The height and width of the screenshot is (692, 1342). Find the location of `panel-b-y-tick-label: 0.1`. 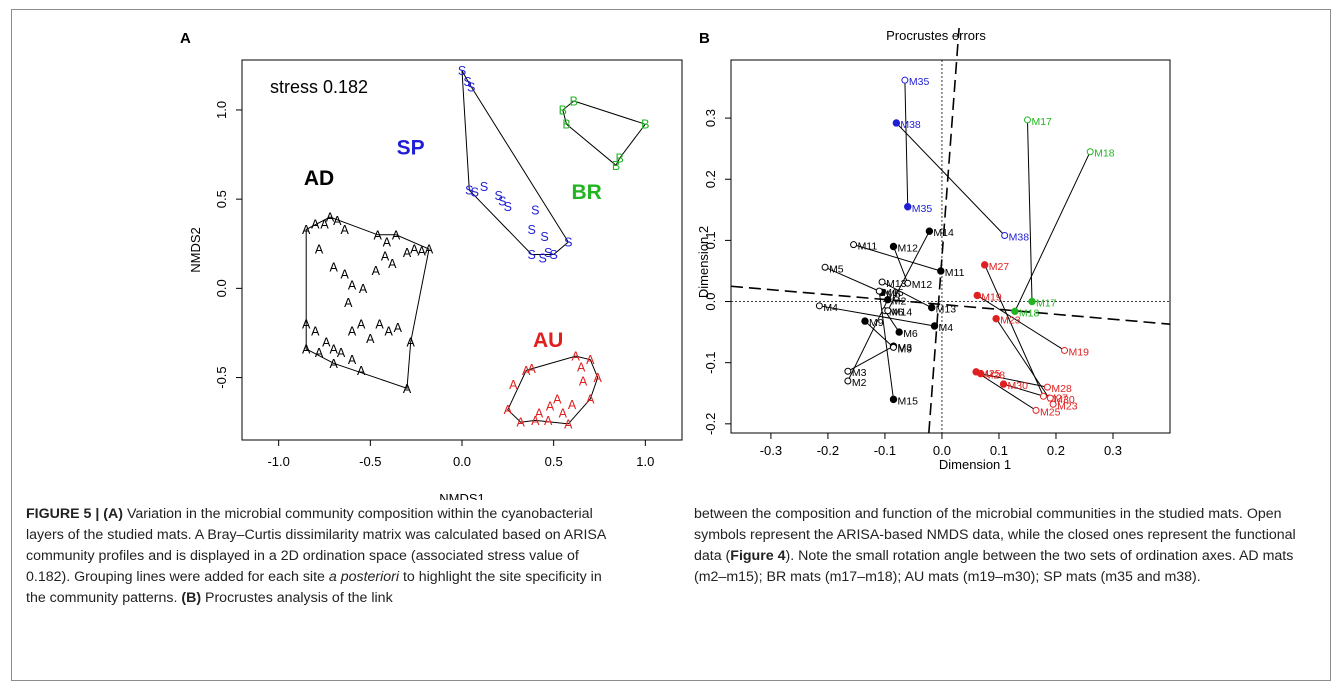

panel-b-y-tick-label: 0.1 is located at coordinates (710, 240).